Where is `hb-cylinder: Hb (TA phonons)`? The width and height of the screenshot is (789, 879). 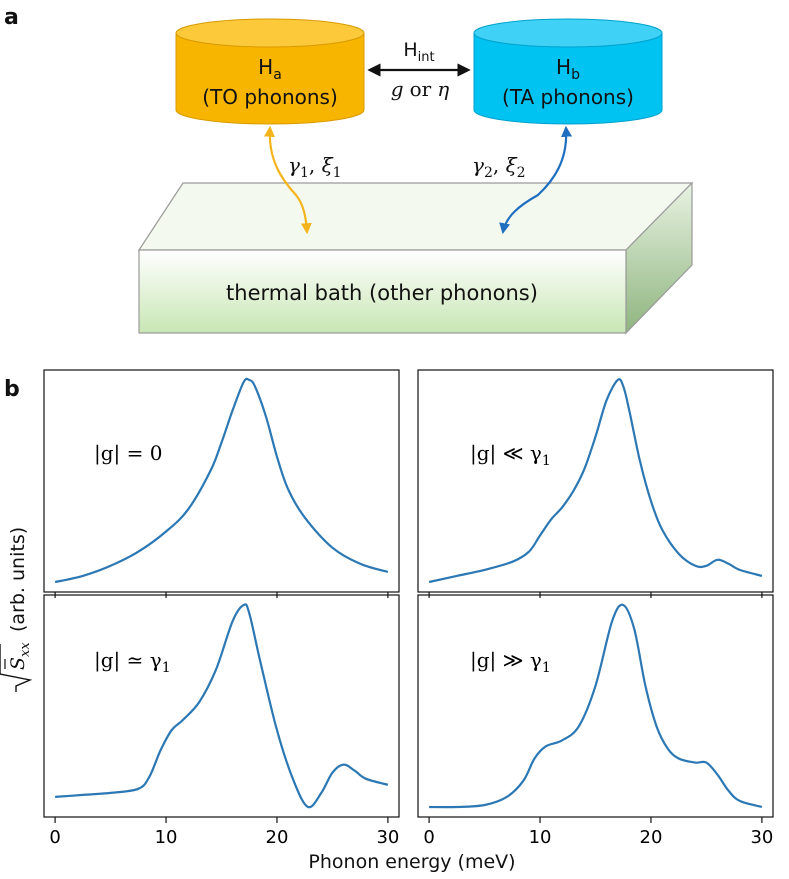 hb-cylinder: Hb (TA phonons) is located at coordinates (568, 71).